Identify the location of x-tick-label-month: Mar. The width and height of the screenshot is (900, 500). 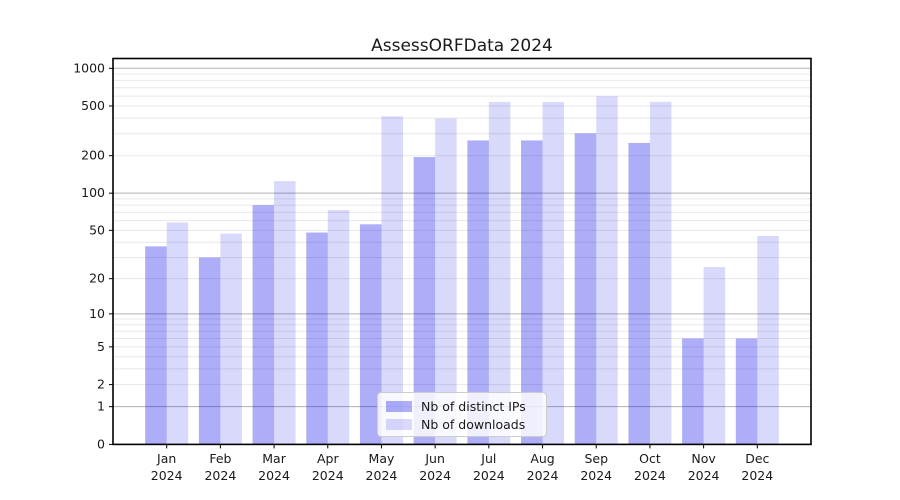
(274, 458).